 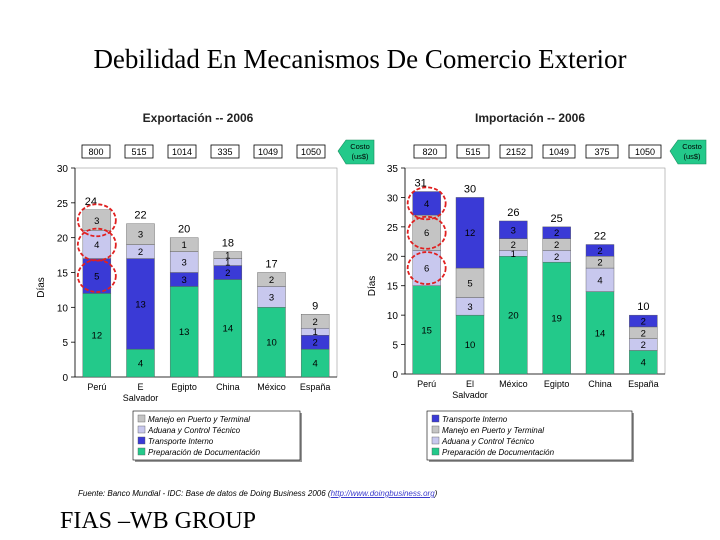 What do you see at coordinates (216, 435) in the screenshot?
I see `c0-legend-box` at bounding box center [216, 435].